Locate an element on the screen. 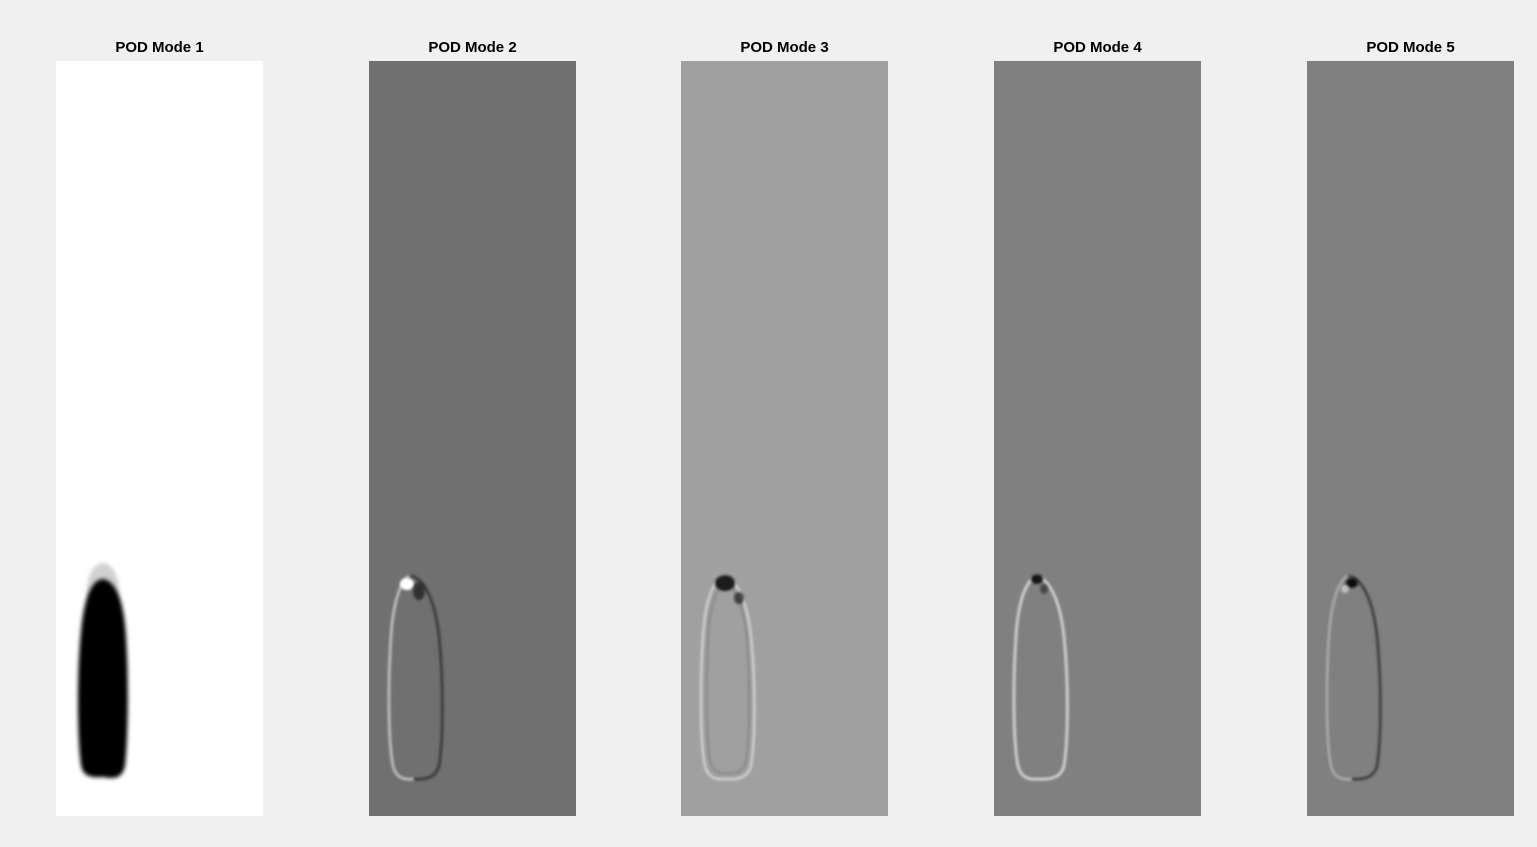 The width and height of the screenshot is (1537, 847). pod-mode-2-outline-right is located at coordinates (427, 677).